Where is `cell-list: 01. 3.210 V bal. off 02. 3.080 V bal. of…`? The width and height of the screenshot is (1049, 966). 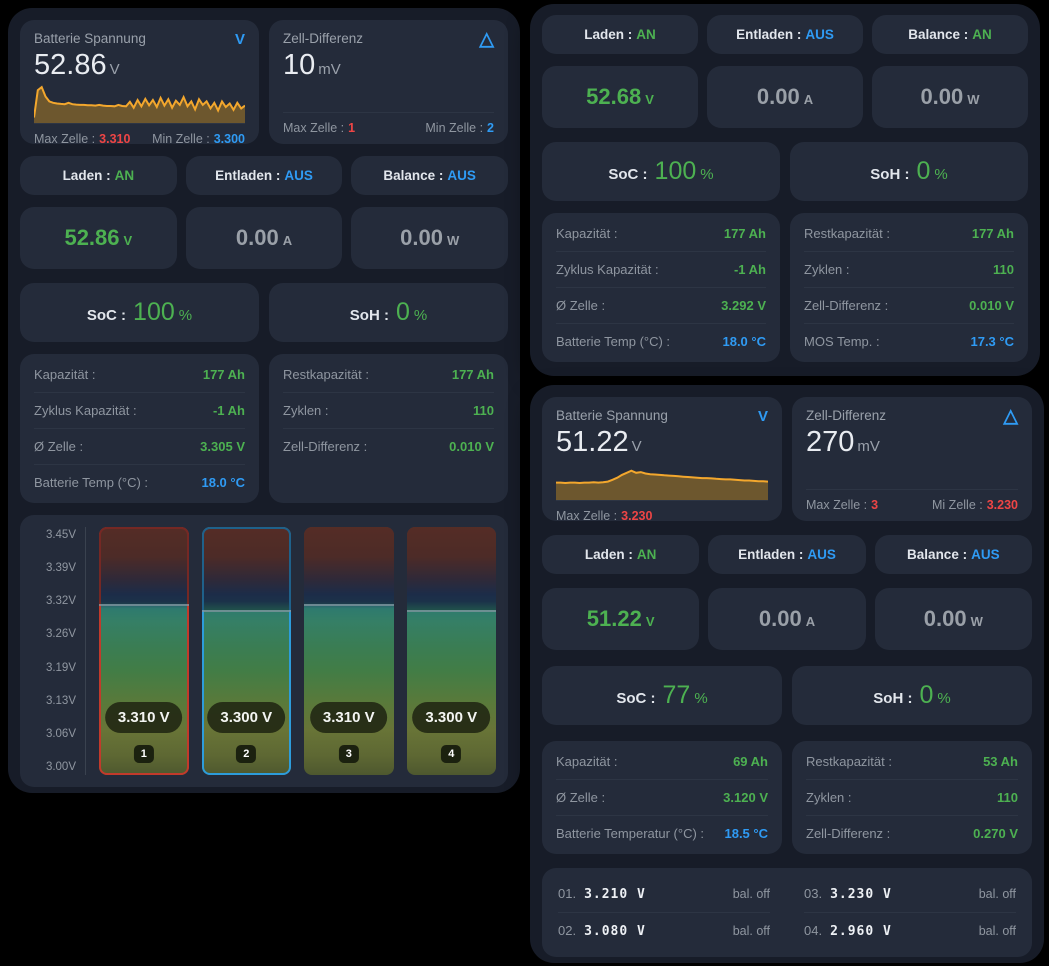 cell-list: 01. 3.210 V bal. off 02. 3.080 V bal. of… is located at coordinates (787, 912).